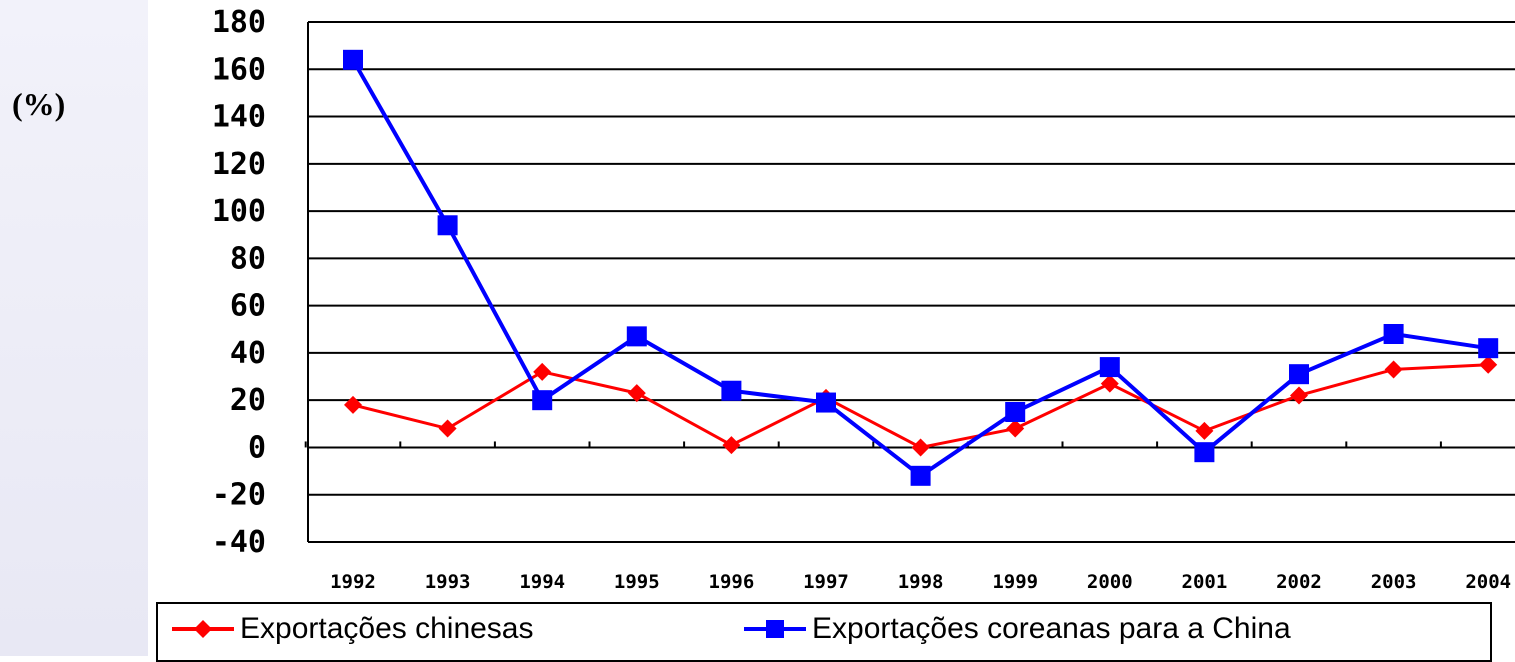  I want to click on x-tick-2001: 2001, so click(1205, 582).